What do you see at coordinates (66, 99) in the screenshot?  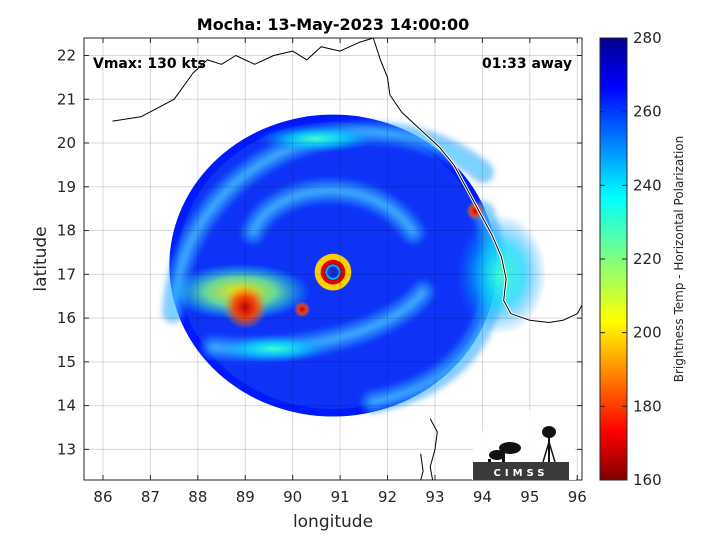 I see `y-tick-label: 21` at bounding box center [66, 99].